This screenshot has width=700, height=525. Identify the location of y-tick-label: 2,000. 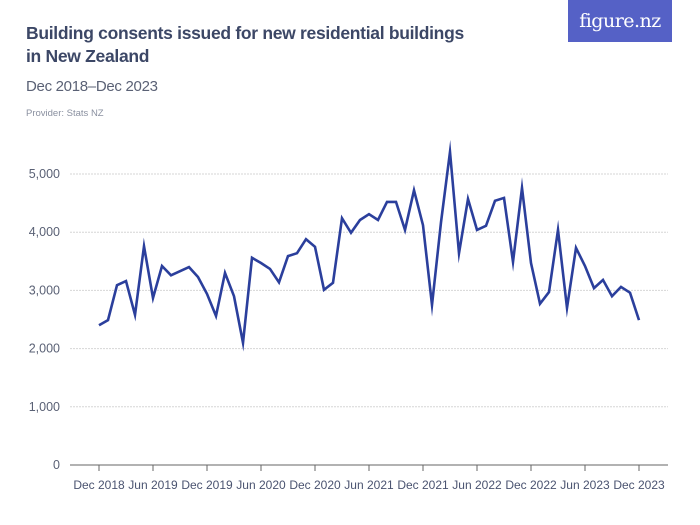
(44, 349).